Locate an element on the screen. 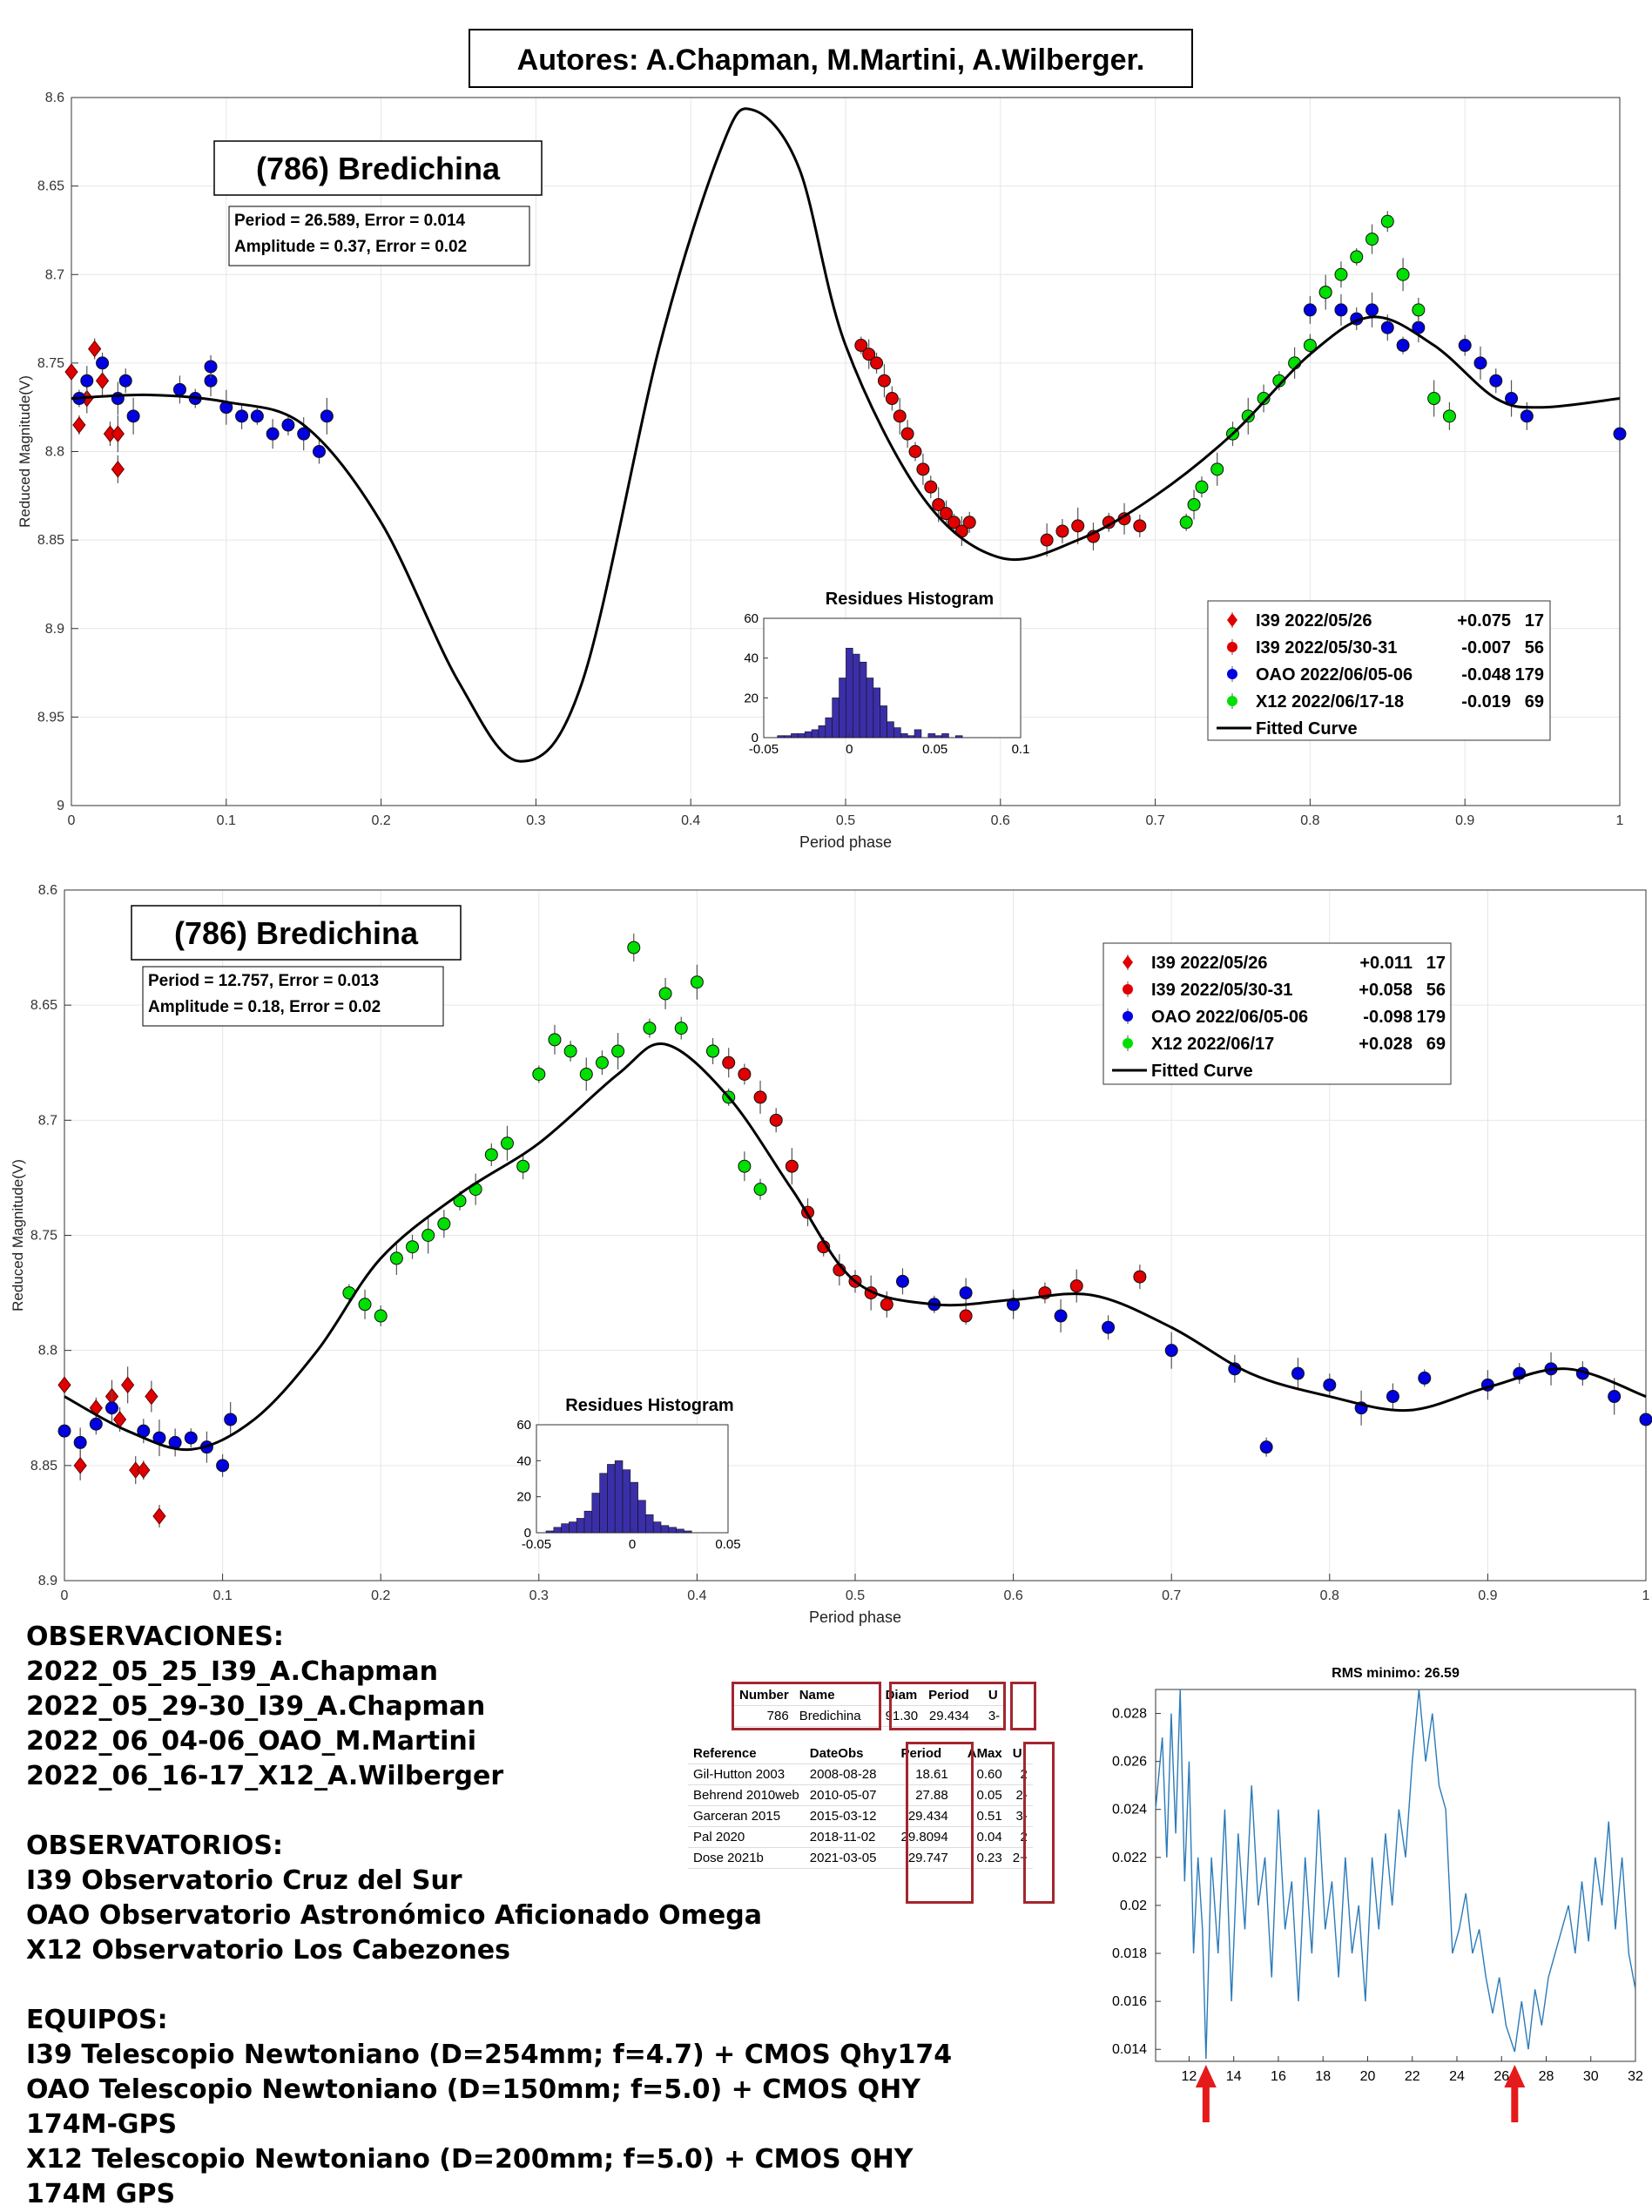  table-header-row: Reference DateObs Period AMax U is located at coordinates (860, 1754).